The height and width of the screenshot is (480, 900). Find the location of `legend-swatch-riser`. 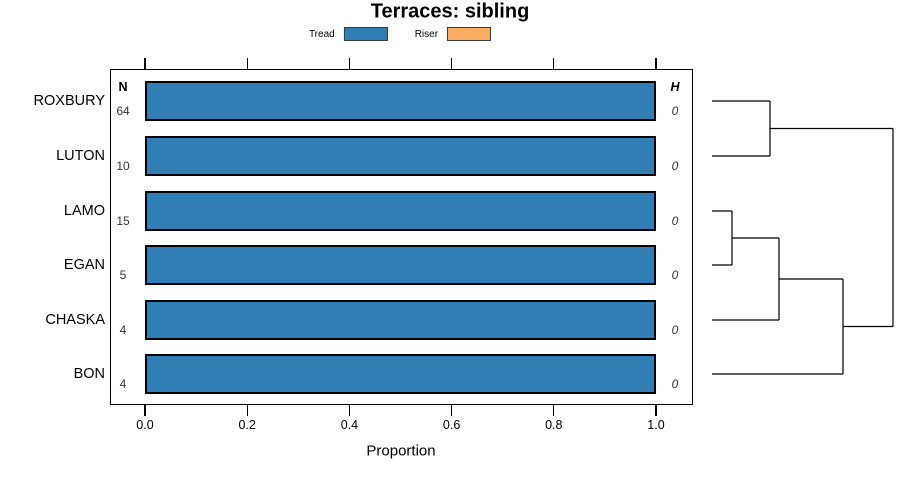

legend-swatch-riser is located at coordinates (469, 34).